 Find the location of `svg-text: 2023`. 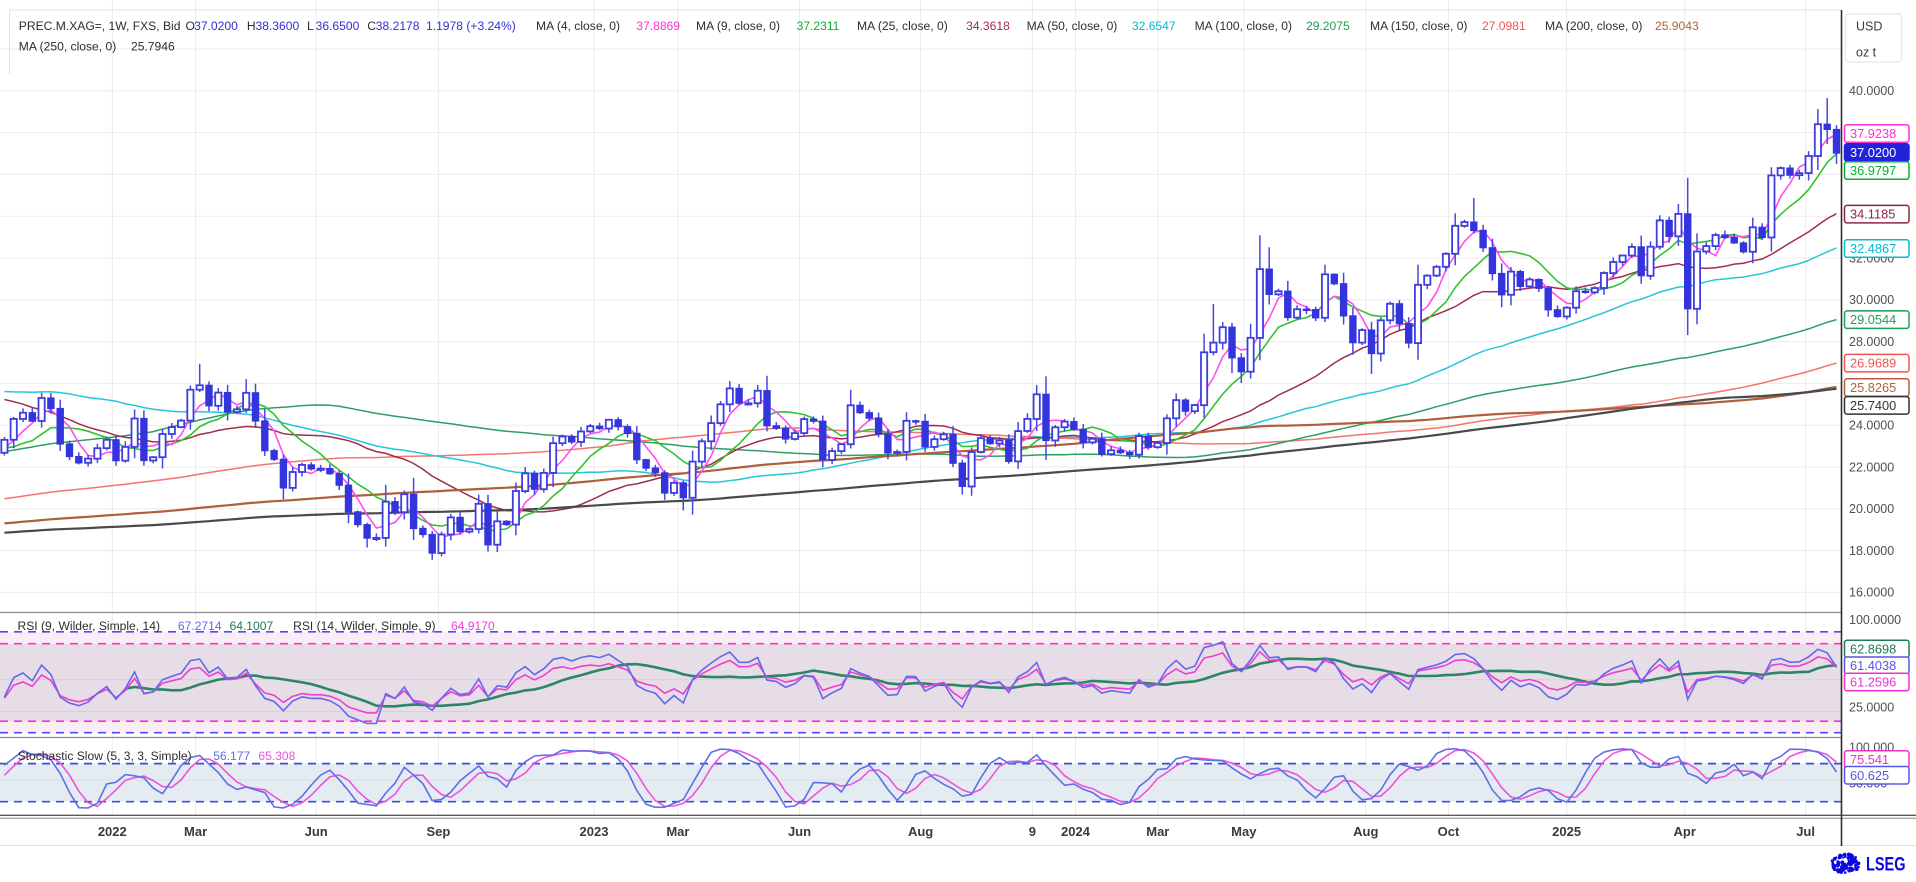

svg-text: 2023 is located at coordinates (594, 831).